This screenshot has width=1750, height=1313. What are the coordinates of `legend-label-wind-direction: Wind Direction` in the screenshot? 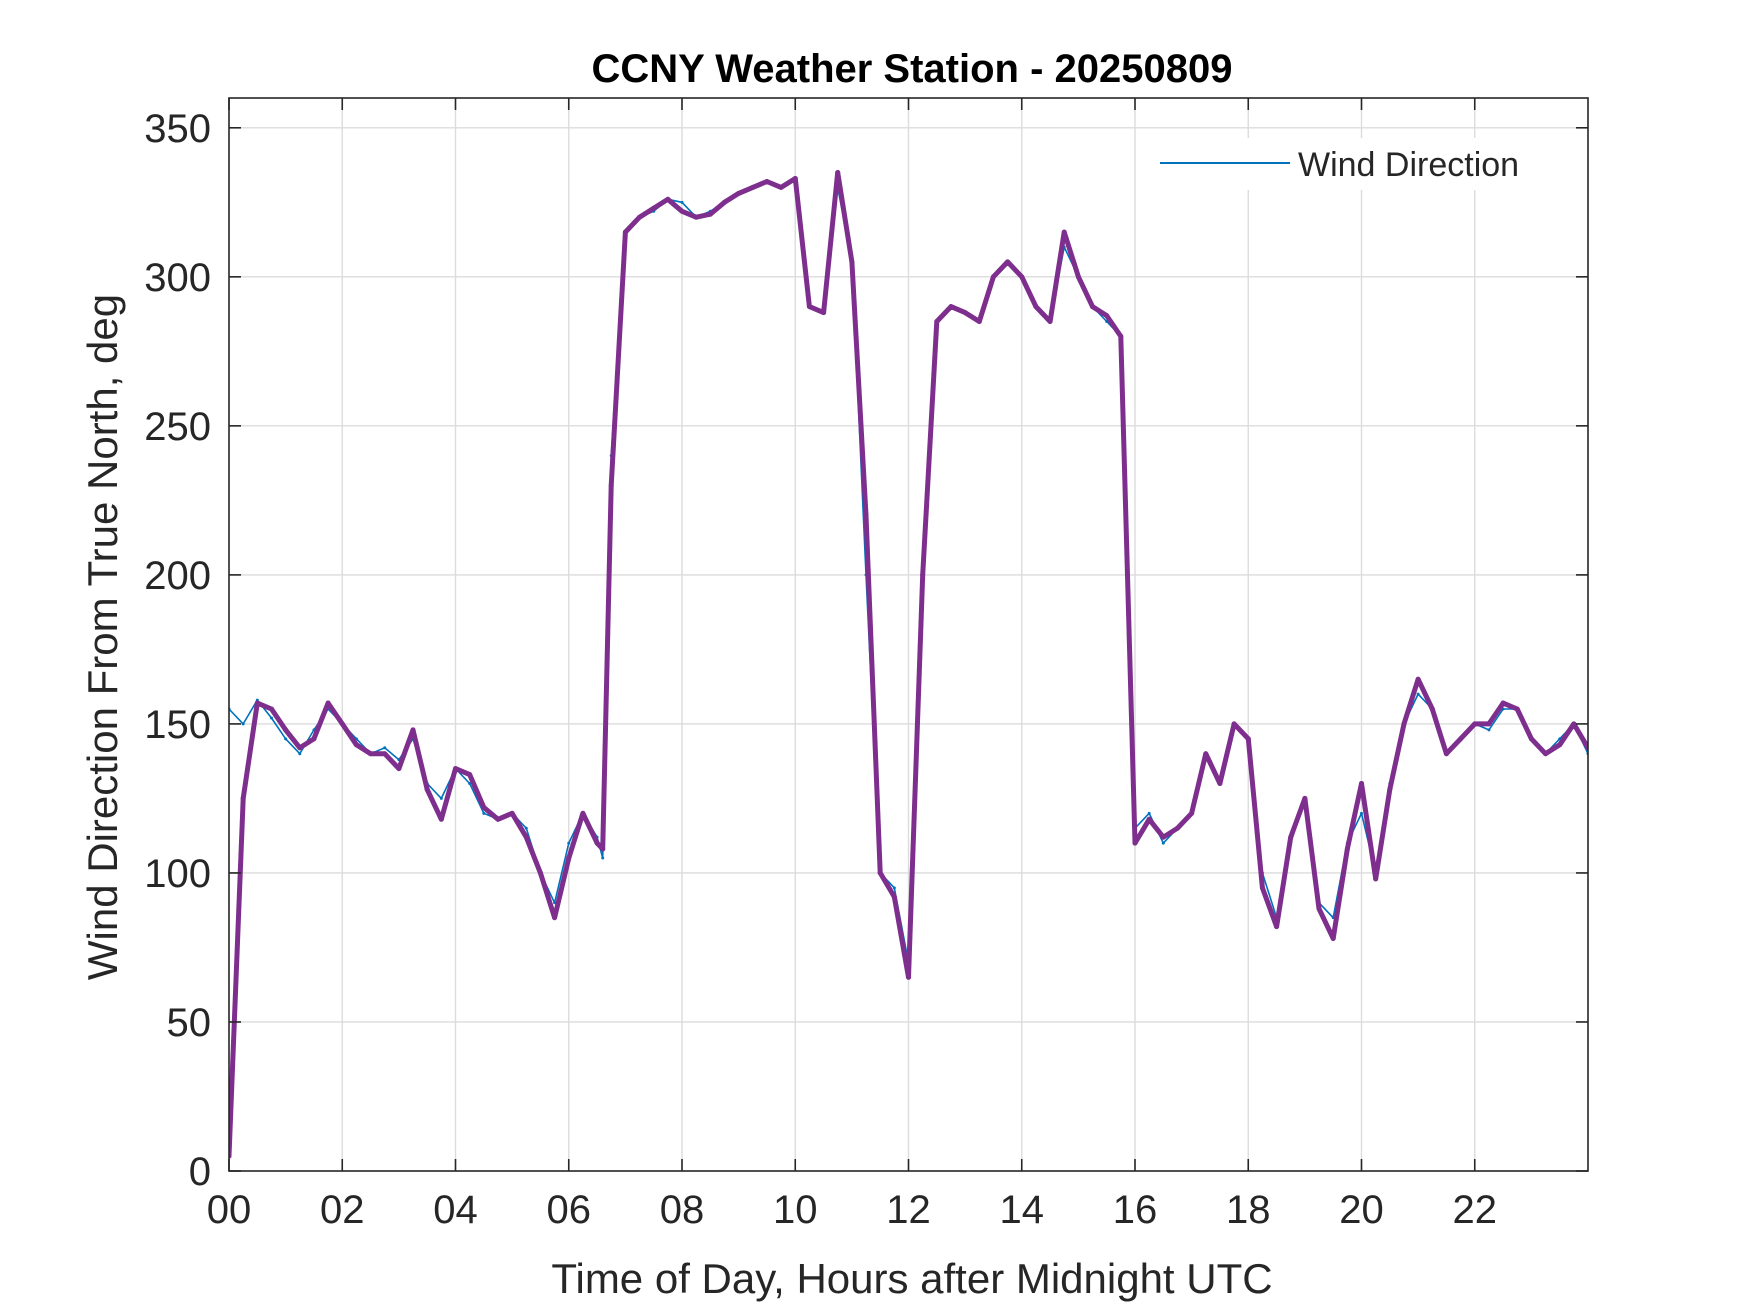 It's located at (1408, 165).